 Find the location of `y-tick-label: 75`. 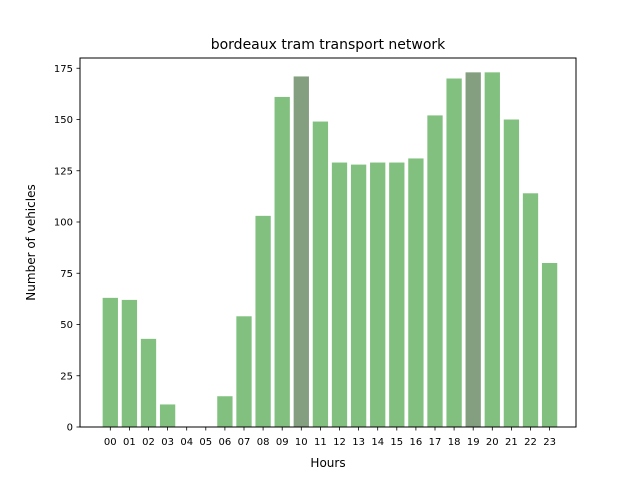

y-tick-label: 75 is located at coordinates (66, 274).